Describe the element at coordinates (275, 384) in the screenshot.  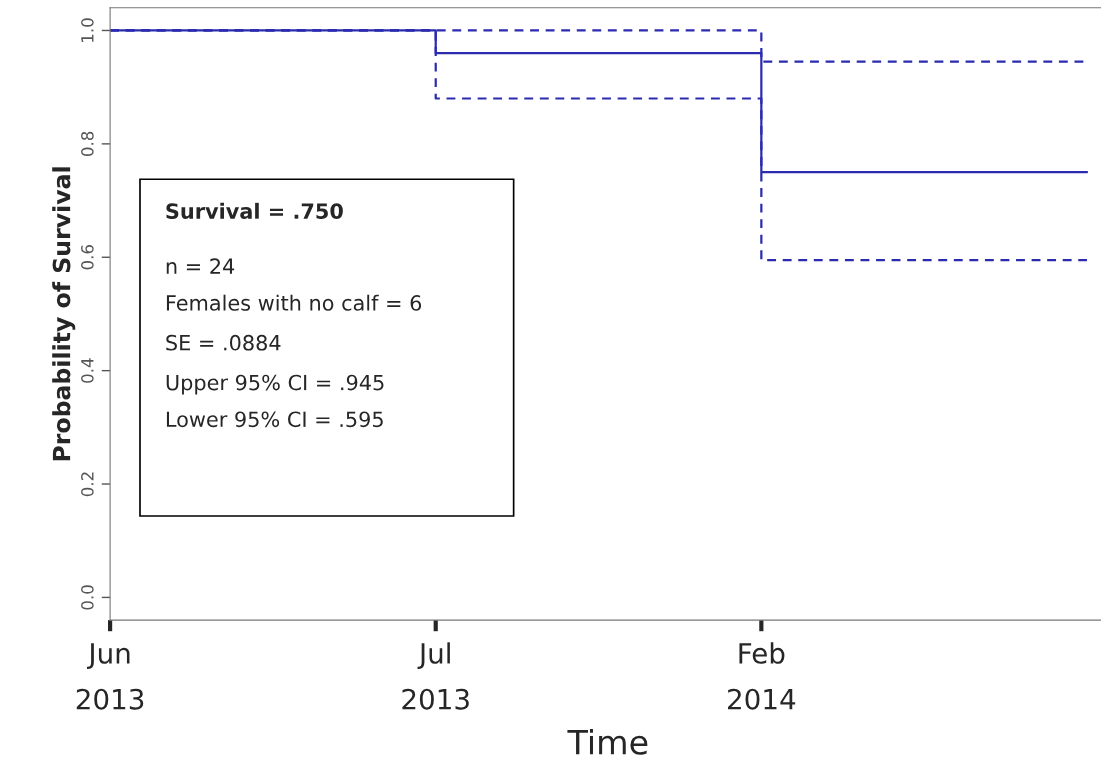
I see `annotation: Upper 95% CI = .945` at that location.